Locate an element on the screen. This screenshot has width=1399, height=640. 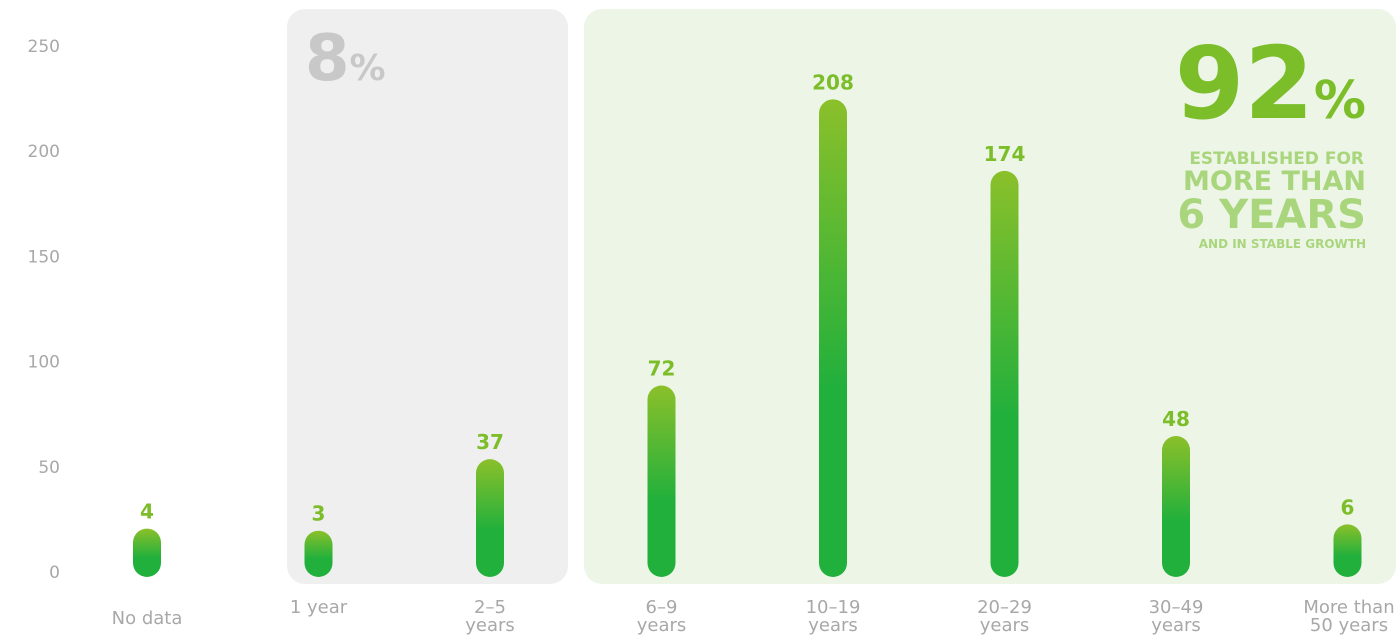
x-tick-label: 2–5 years is located at coordinates (490, 616).